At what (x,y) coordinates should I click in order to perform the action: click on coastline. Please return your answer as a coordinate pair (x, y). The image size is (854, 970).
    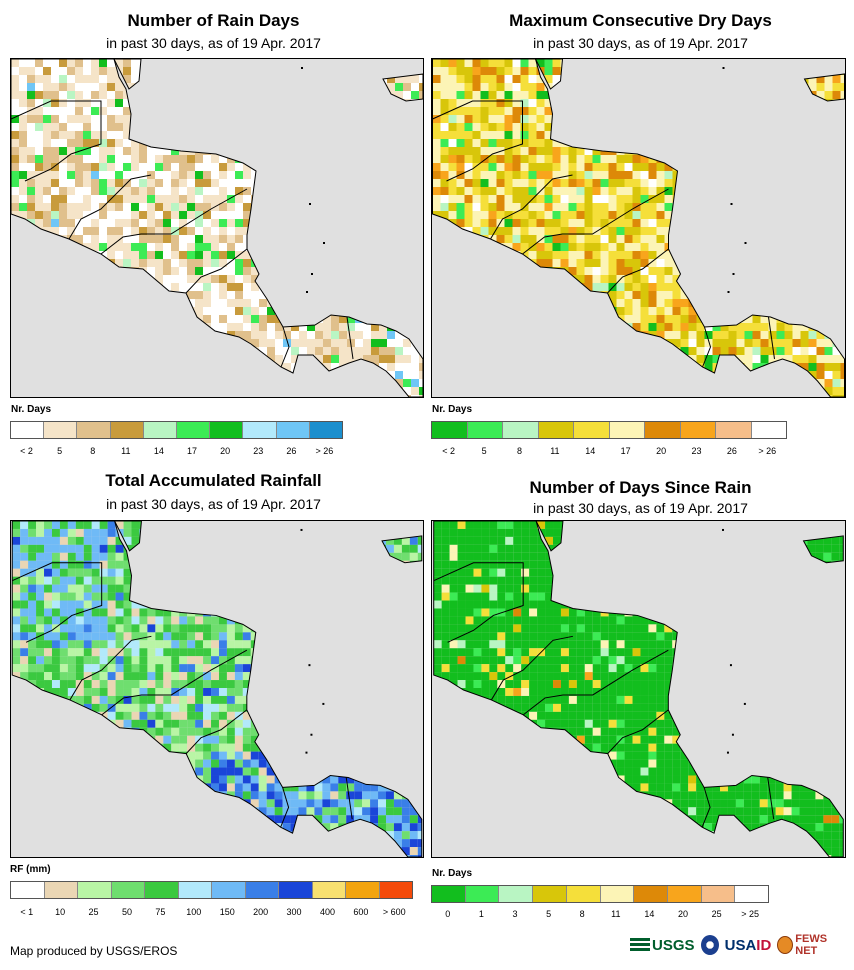
    Looking at the image, I should click on (127, 74).